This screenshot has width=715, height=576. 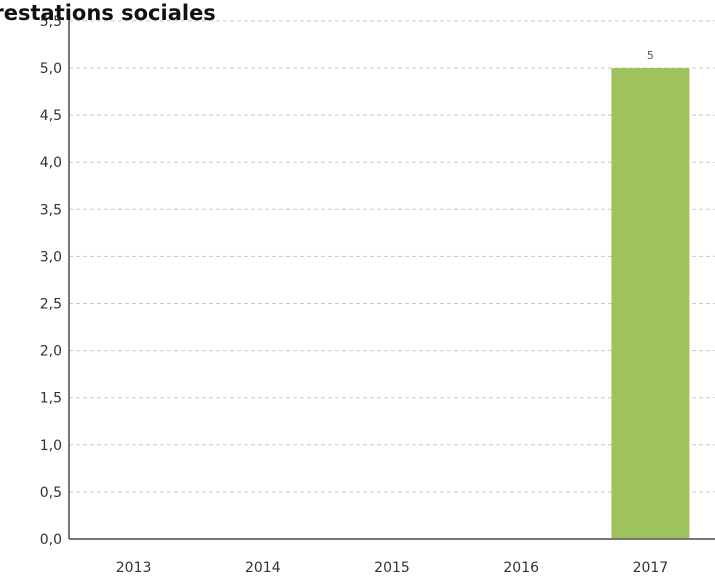 What do you see at coordinates (51, 352) in the screenshot?
I see `y-tick-label: 2,0` at bounding box center [51, 352].